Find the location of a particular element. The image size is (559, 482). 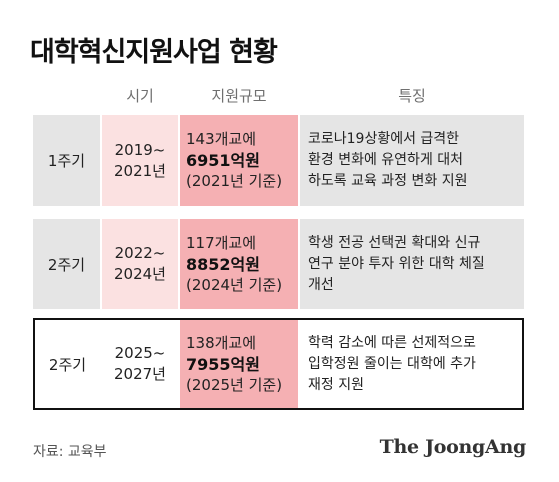

budget-cell: 138개교에 7955억원 (2025년 기준) is located at coordinates (239, 364).